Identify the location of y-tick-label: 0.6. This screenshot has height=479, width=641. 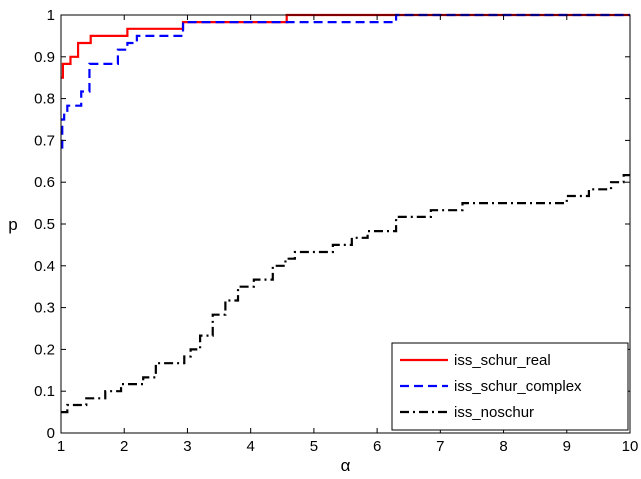
(44, 182).